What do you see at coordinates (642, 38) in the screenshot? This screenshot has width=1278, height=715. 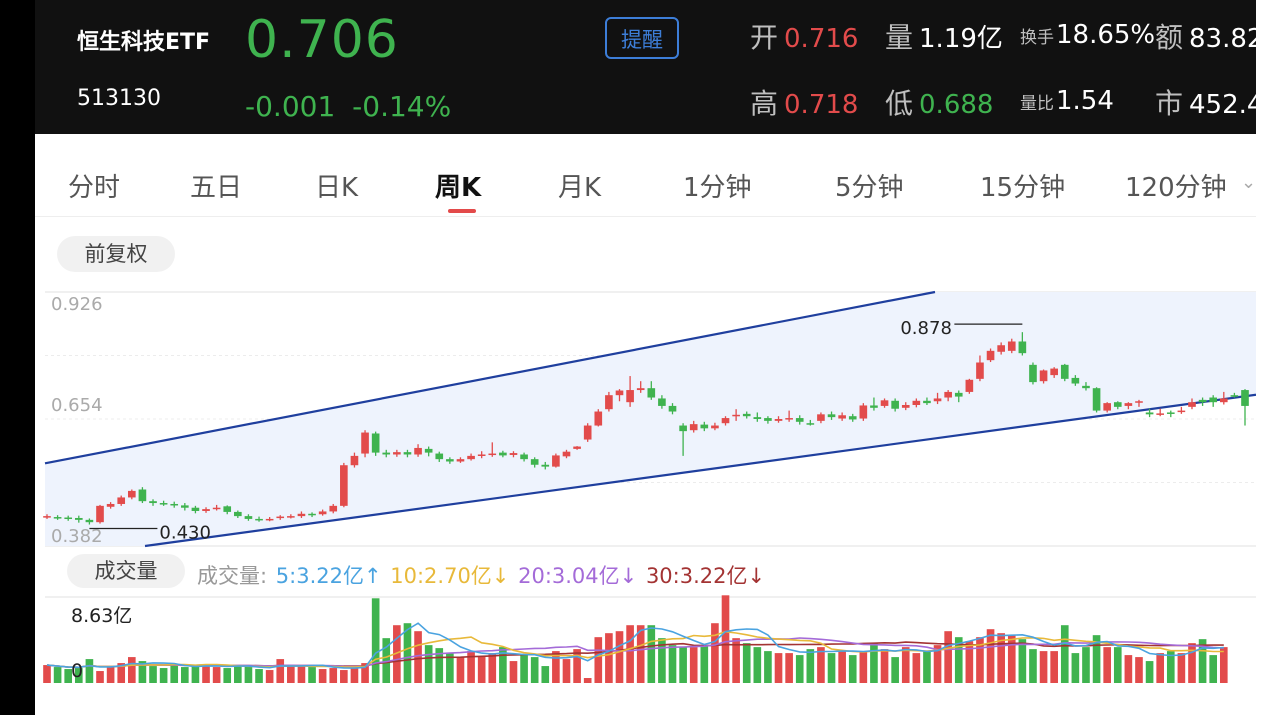 I see `alert-button: 提醒` at bounding box center [642, 38].